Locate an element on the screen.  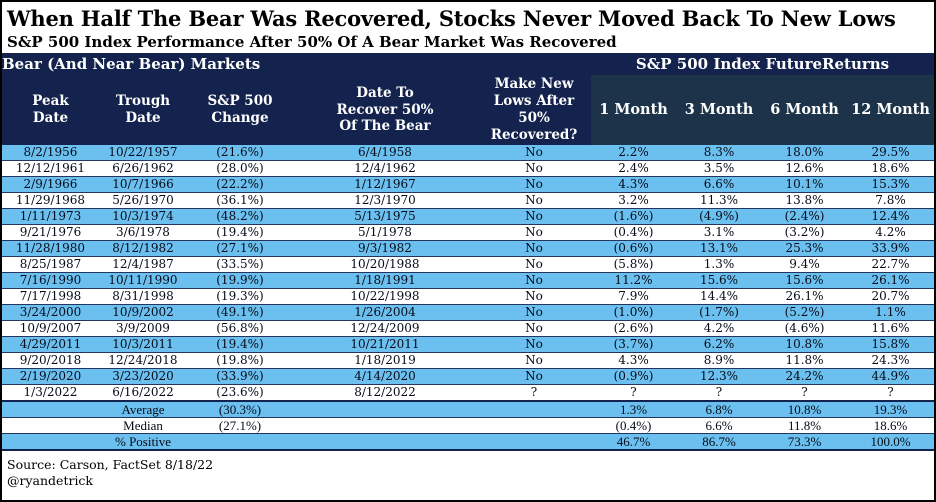
table-cell: 12/24/2018 is located at coordinates (143, 360).